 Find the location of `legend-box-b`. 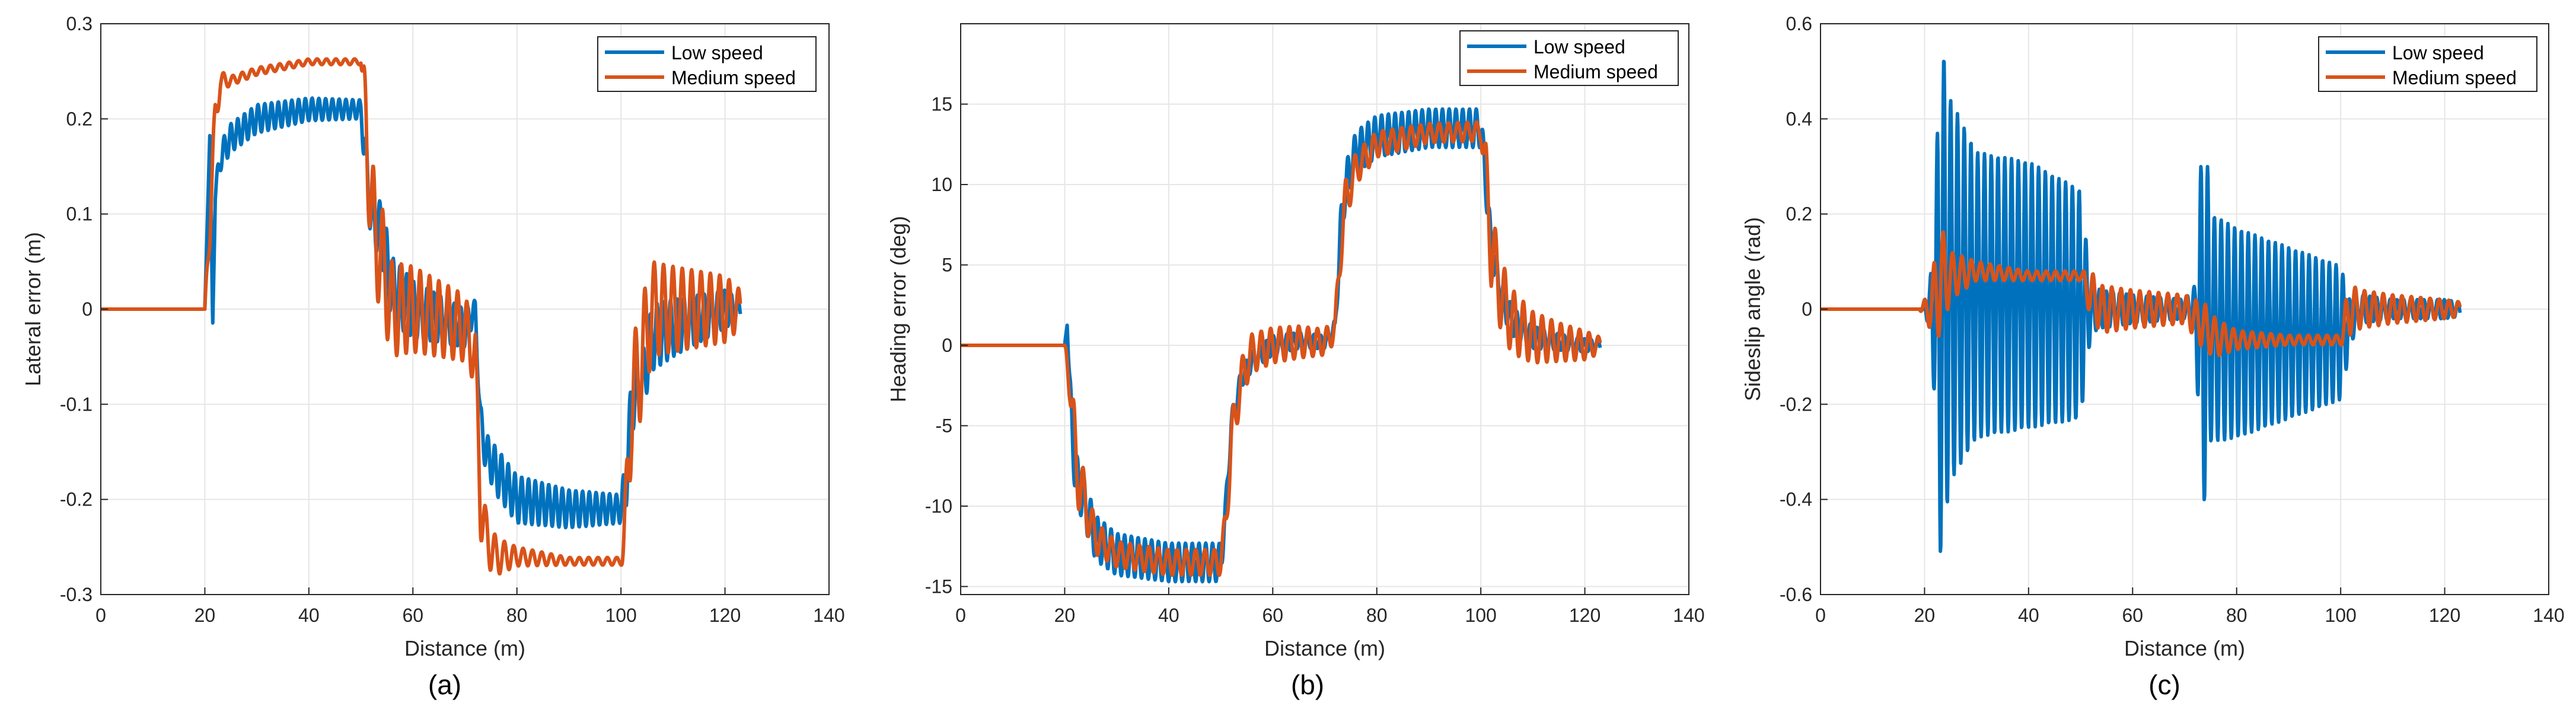

legend-box-b is located at coordinates (1569, 58).